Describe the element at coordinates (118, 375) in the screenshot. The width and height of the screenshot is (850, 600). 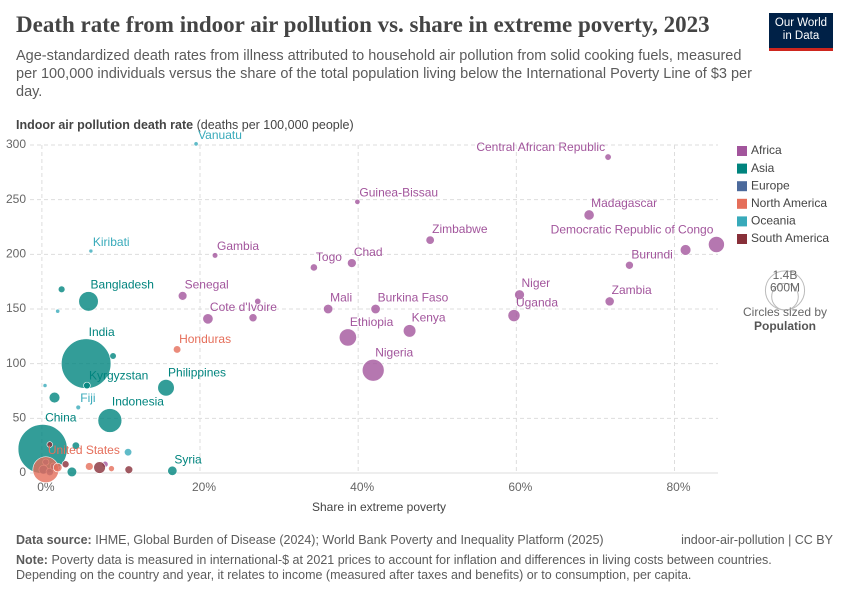
I see `point-label: Kyrgyzstan` at that location.